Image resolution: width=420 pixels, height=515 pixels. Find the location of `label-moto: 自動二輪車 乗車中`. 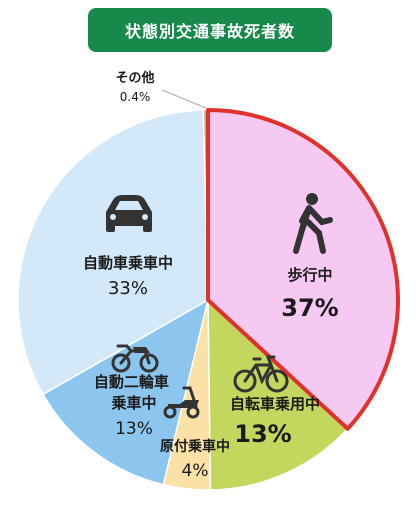

label-moto: 自動二輪車 乗車中 is located at coordinates (134, 392).